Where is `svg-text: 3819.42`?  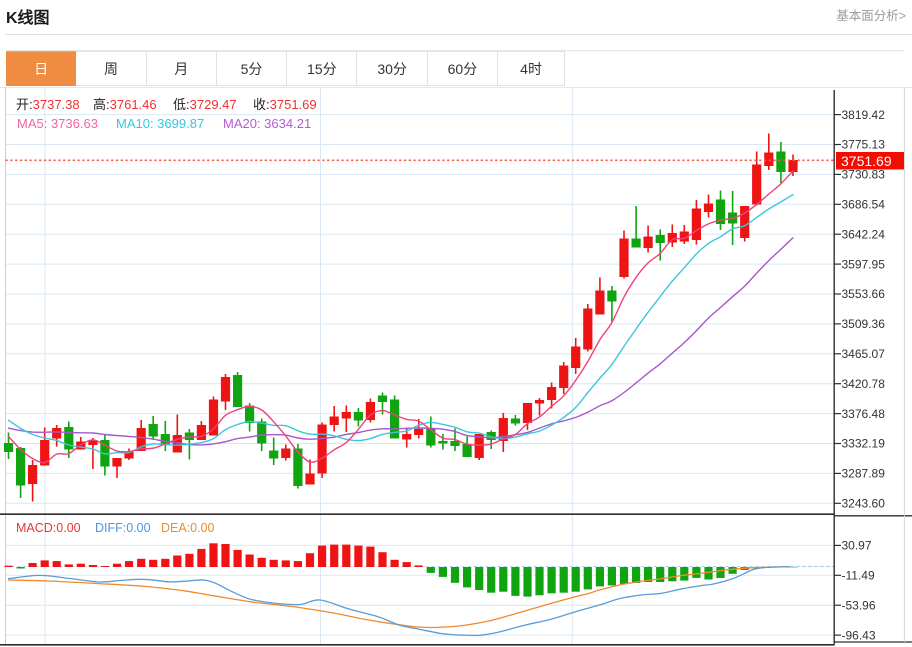
svg-text: 3819.42 is located at coordinates (864, 115).